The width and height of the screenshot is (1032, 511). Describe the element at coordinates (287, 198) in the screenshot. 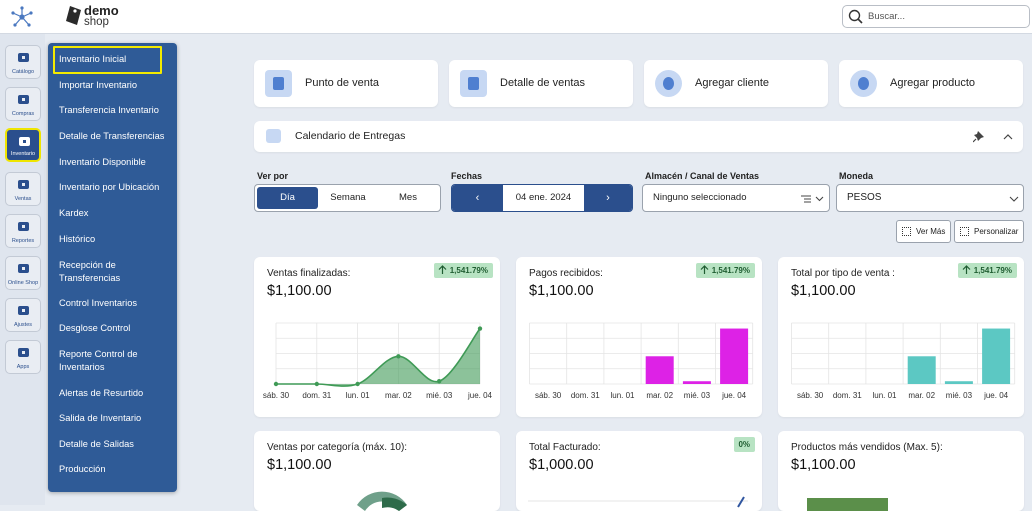

I see `view-option: Día` at that location.